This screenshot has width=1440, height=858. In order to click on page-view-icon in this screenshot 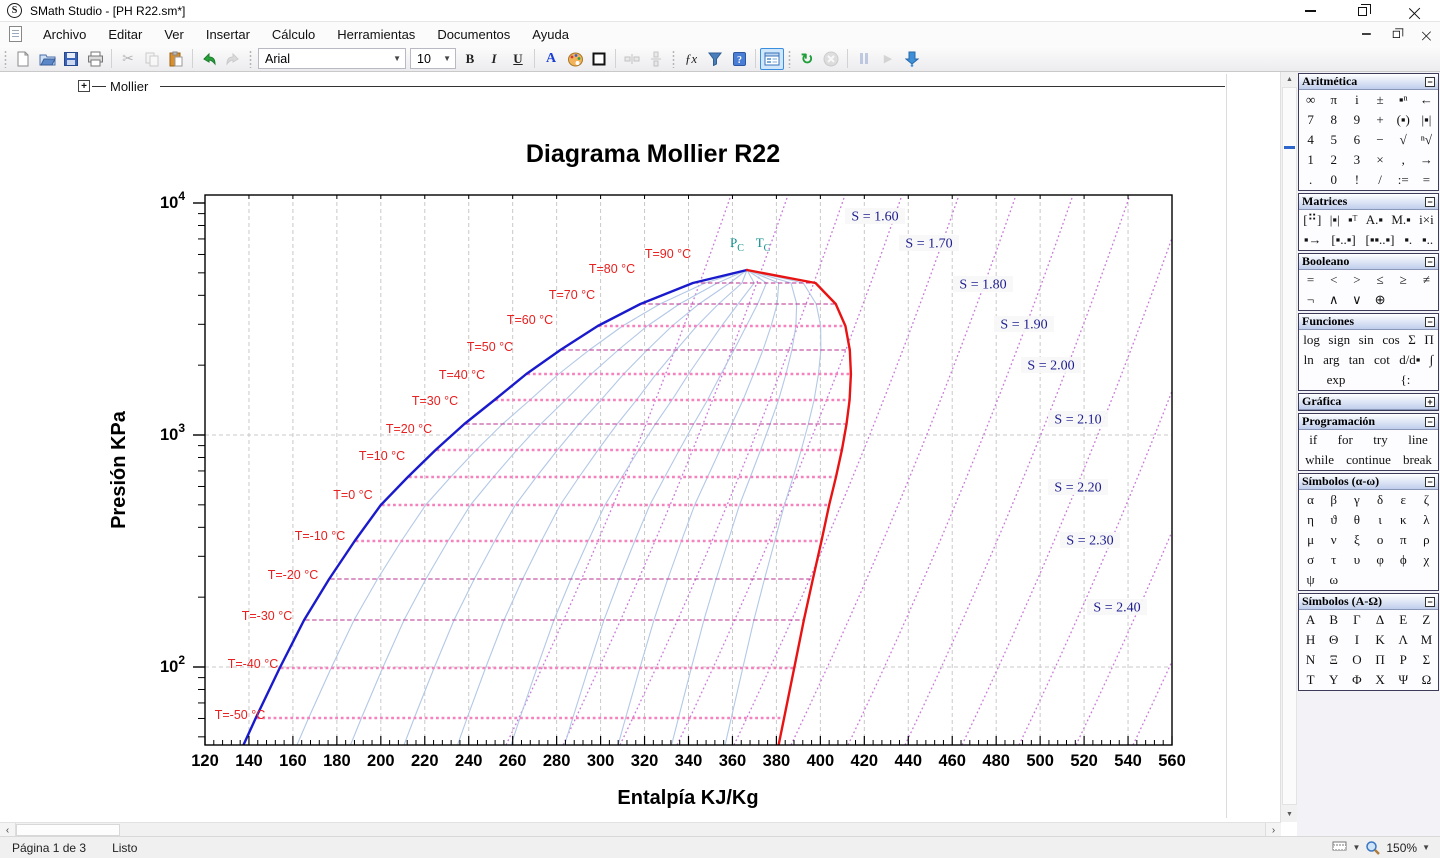, I will do `click(1339, 847)`.